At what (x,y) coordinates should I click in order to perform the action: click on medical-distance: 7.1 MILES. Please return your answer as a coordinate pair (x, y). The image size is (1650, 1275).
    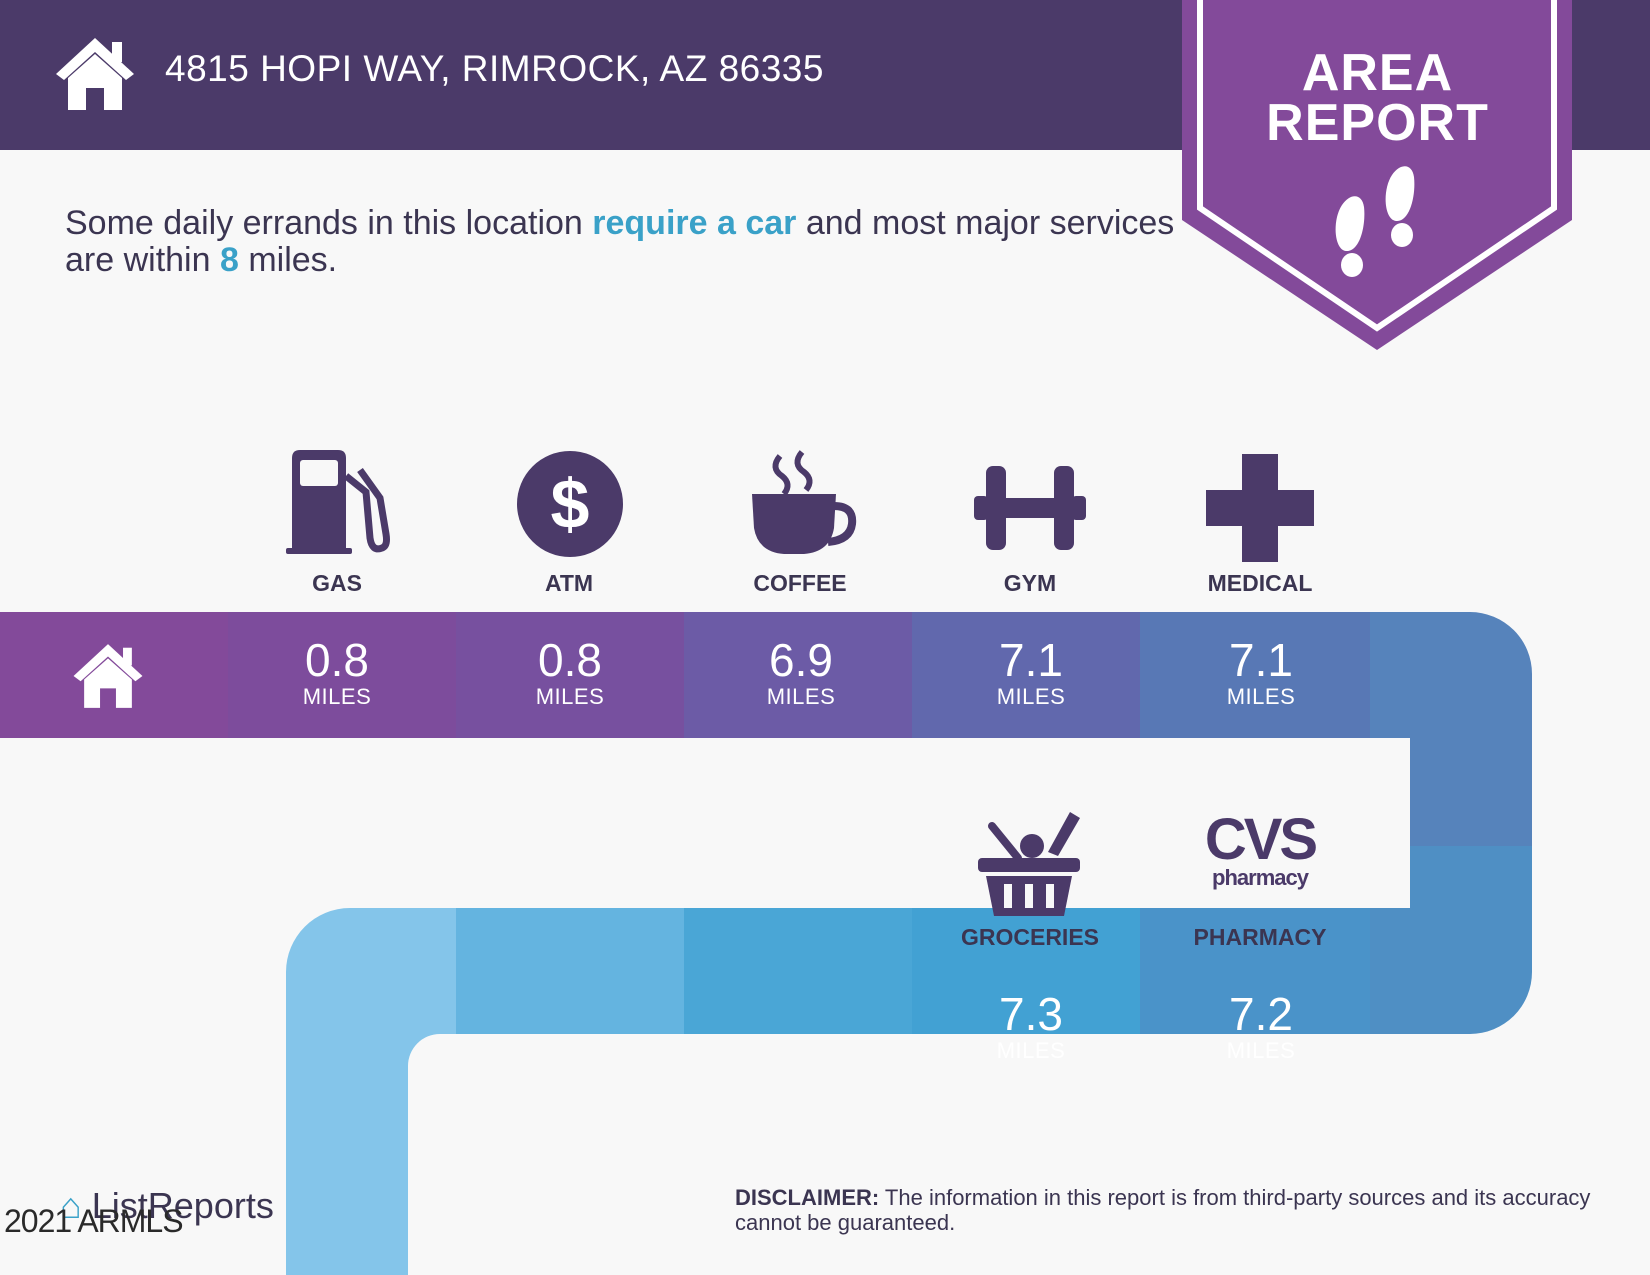
    Looking at the image, I should click on (1261, 673).